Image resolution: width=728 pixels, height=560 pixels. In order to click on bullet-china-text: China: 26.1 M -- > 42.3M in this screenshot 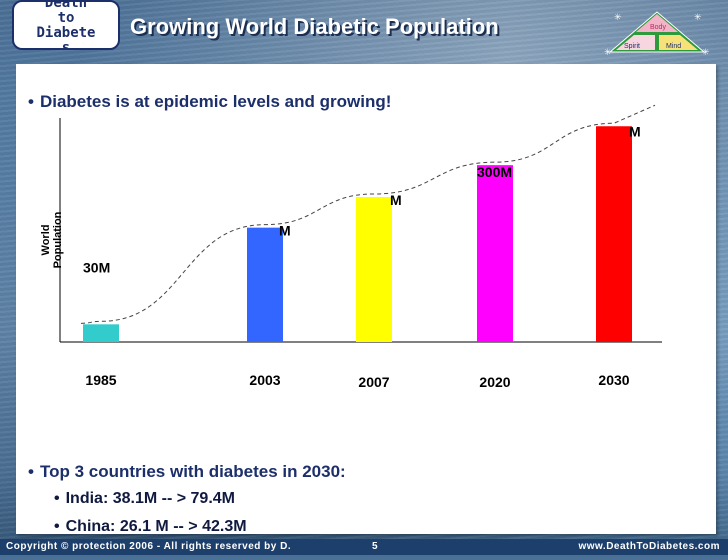, I will do `click(156, 526)`.